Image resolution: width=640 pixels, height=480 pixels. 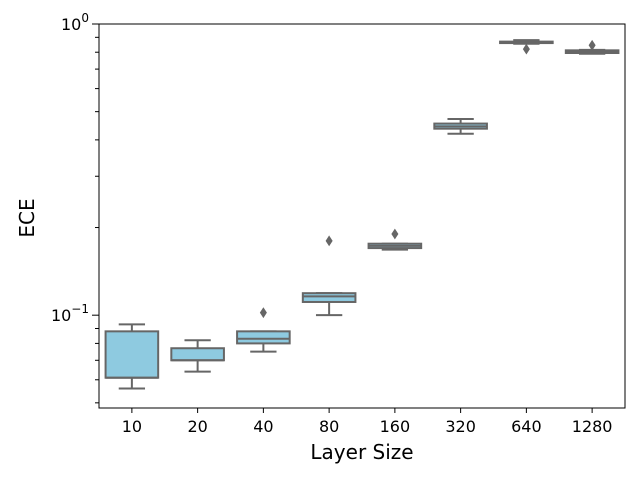 What do you see at coordinates (27, 217) in the screenshot?
I see `y-axis-label: ECE` at bounding box center [27, 217].